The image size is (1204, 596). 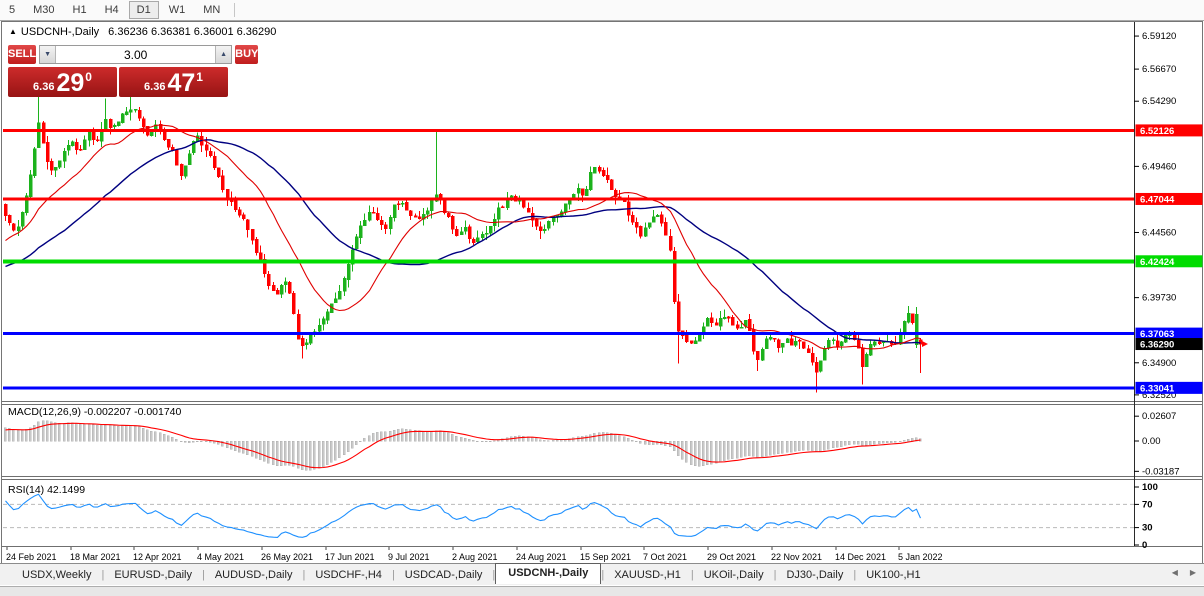 I want to click on tab-uk100-h1: UK100-,H1, so click(x=893, y=574).